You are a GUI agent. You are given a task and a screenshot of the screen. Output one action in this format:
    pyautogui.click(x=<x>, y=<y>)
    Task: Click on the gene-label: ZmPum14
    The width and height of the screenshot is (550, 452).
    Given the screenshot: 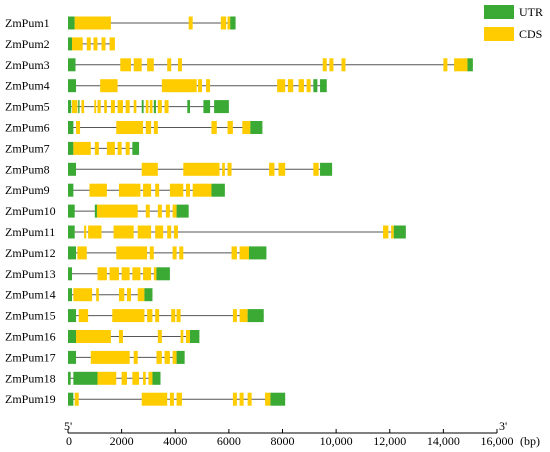 What is the action you would take?
    pyautogui.click(x=30, y=295)
    